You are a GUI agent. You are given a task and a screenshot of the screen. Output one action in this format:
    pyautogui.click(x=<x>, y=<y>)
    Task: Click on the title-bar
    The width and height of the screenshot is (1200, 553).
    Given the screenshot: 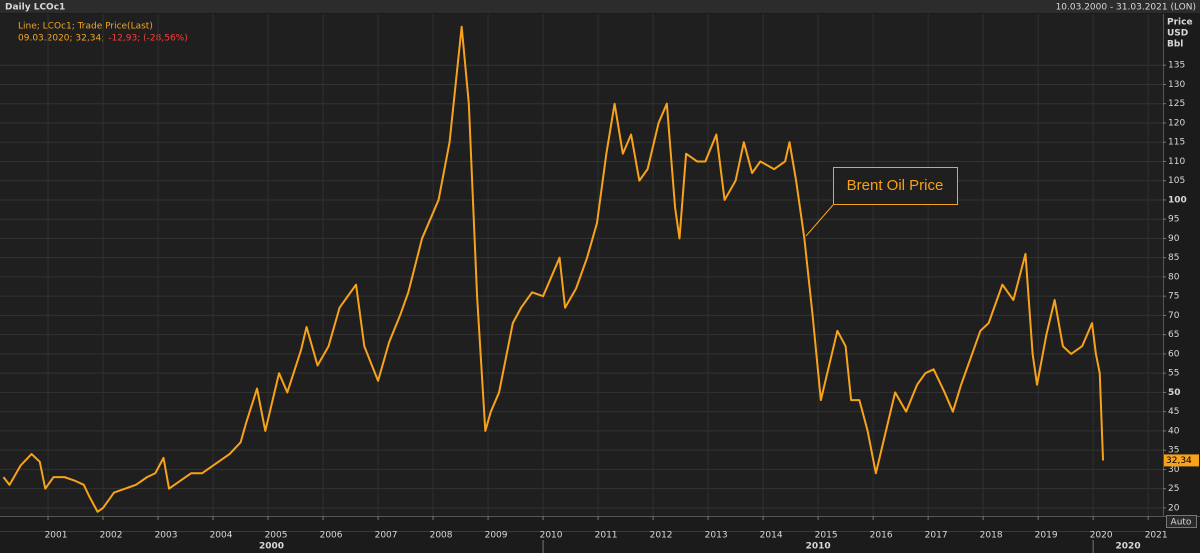 What is the action you would take?
    pyautogui.click(x=600, y=6)
    